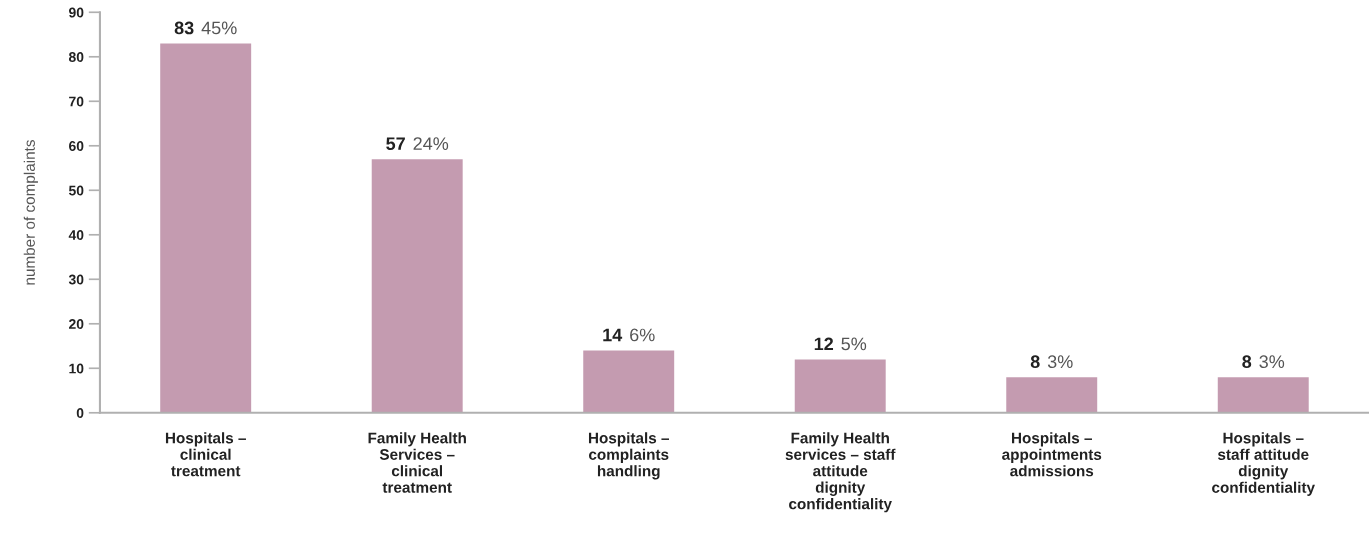  I want to click on x-tick-label: Hospitals – appointments admissions, so click(1052, 454).